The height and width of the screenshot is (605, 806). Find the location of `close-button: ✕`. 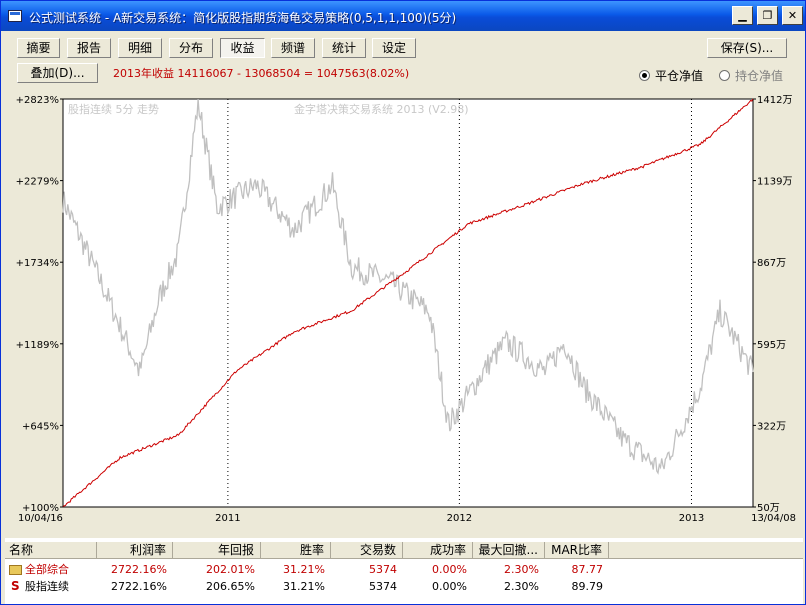

close-button: ✕ is located at coordinates (792, 15).